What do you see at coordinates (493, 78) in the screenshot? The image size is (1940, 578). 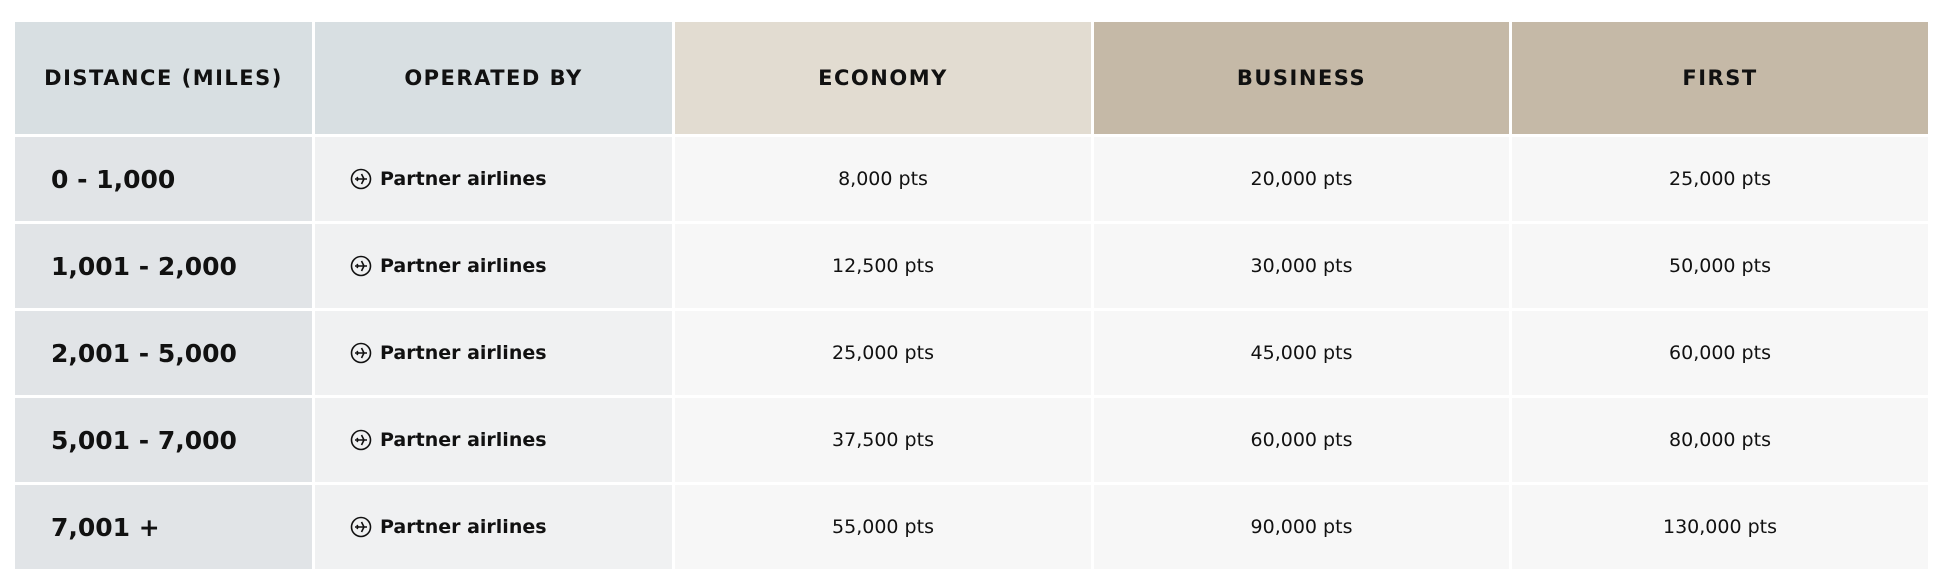 I see `column-header: OPERATED BY` at bounding box center [493, 78].